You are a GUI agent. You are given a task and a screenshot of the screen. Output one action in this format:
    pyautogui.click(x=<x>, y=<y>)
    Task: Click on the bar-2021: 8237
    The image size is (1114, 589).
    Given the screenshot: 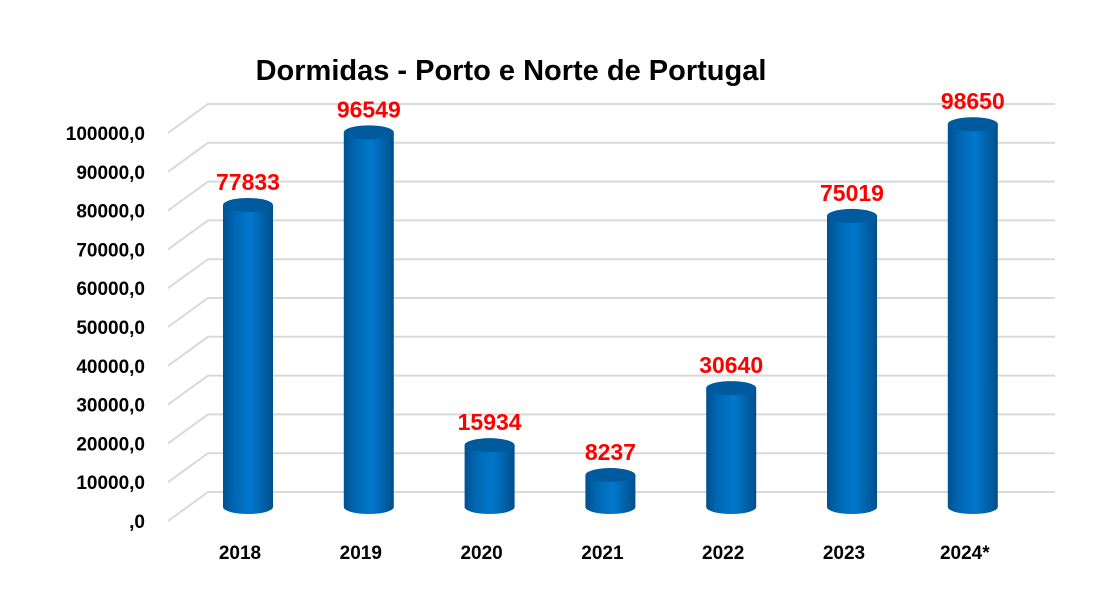 What is the action you would take?
    pyautogui.click(x=610, y=476)
    